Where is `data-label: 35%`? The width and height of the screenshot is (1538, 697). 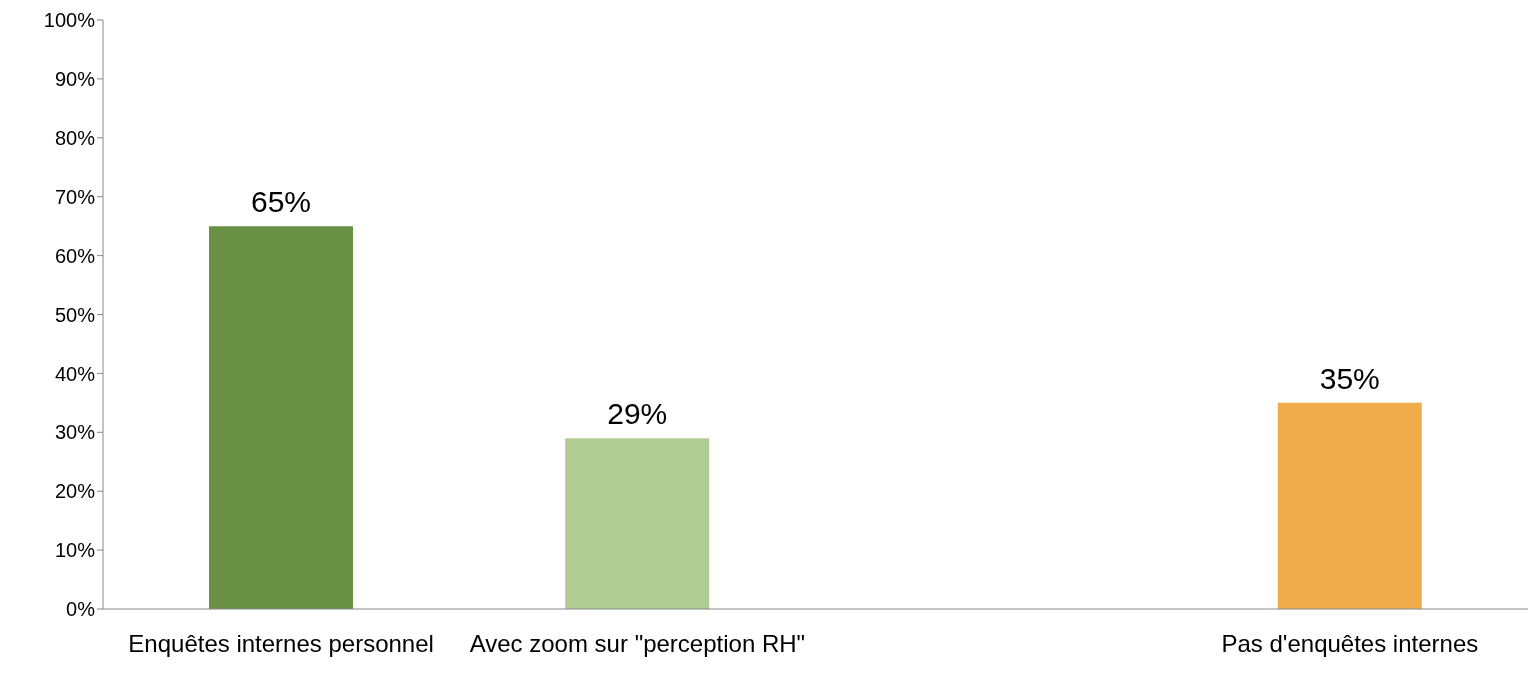
data-label: 35% is located at coordinates (1349, 378).